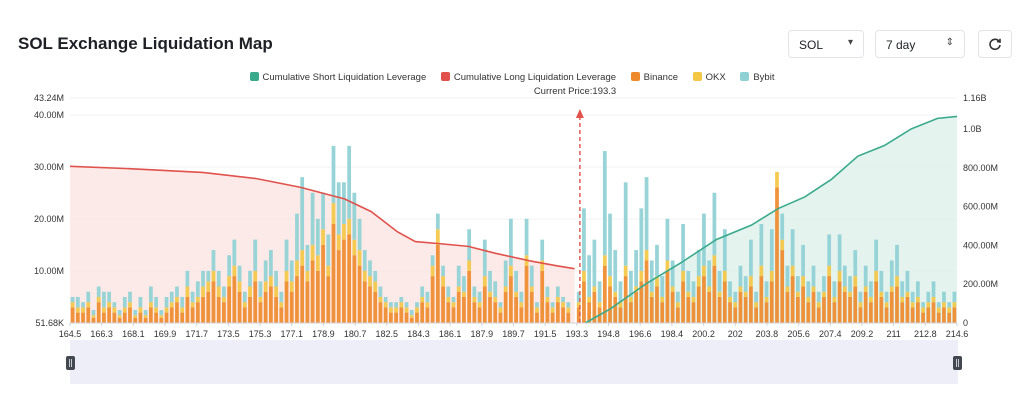  Describe the element at coordinates (920, 44) in the screenshot. I see `range-select: 7 day ⇕` at that location.